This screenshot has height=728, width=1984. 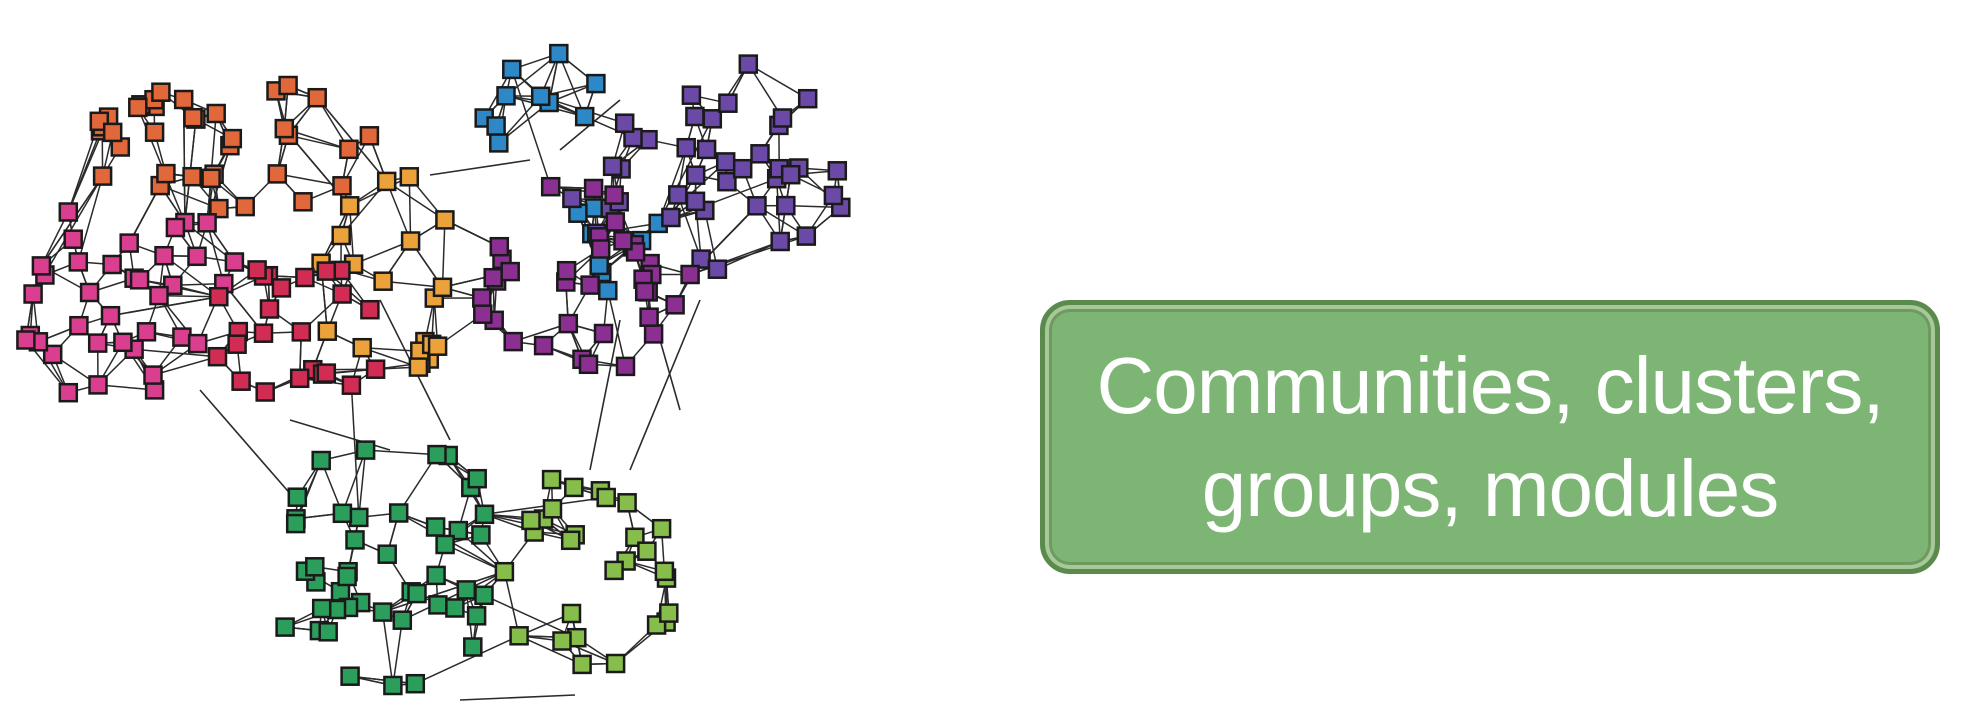 What do you see at coordinates (1490, 437) in the screenshot?
I see `communities-label-text: Communities, clusters, groups, modules` at bounding box center [1490, 437].